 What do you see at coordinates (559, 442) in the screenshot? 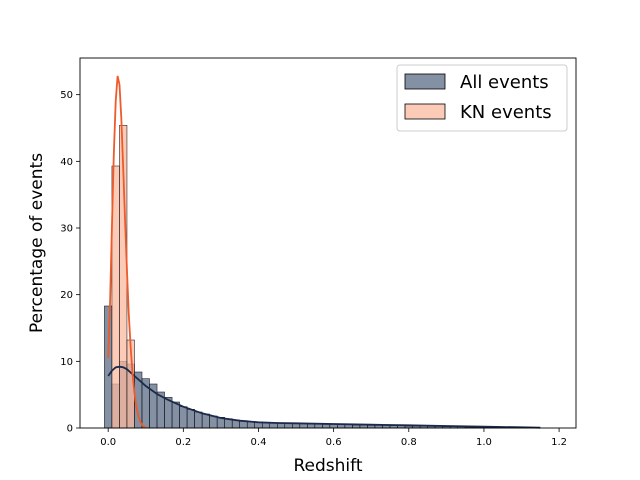
I see `x-tick-label: 1.2` at bounding box center [559, 442].